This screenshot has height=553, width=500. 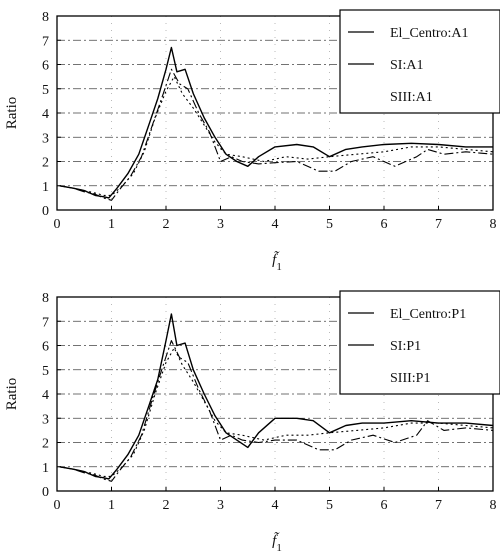 I want to click on legend-entry: SI:P1, so click(x=405, y=346).